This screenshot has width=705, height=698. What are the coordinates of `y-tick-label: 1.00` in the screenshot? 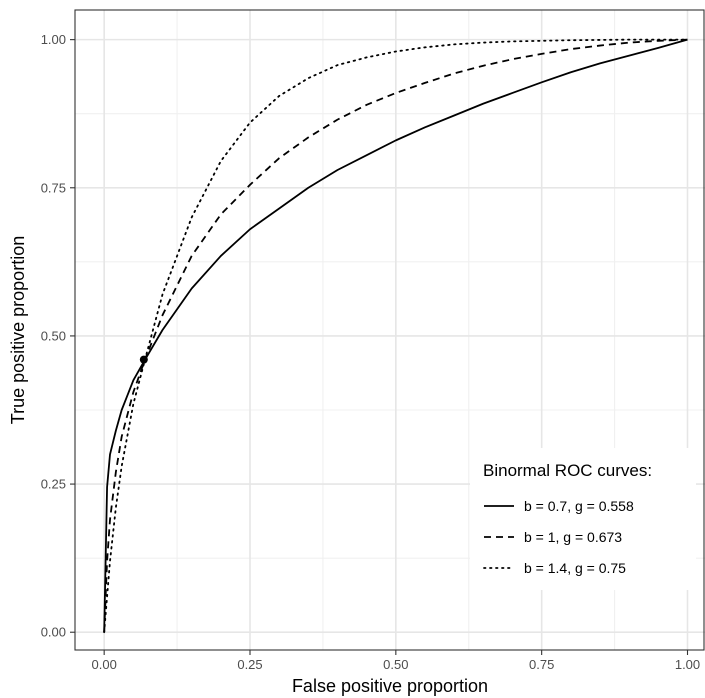 It's located at (53, 39).